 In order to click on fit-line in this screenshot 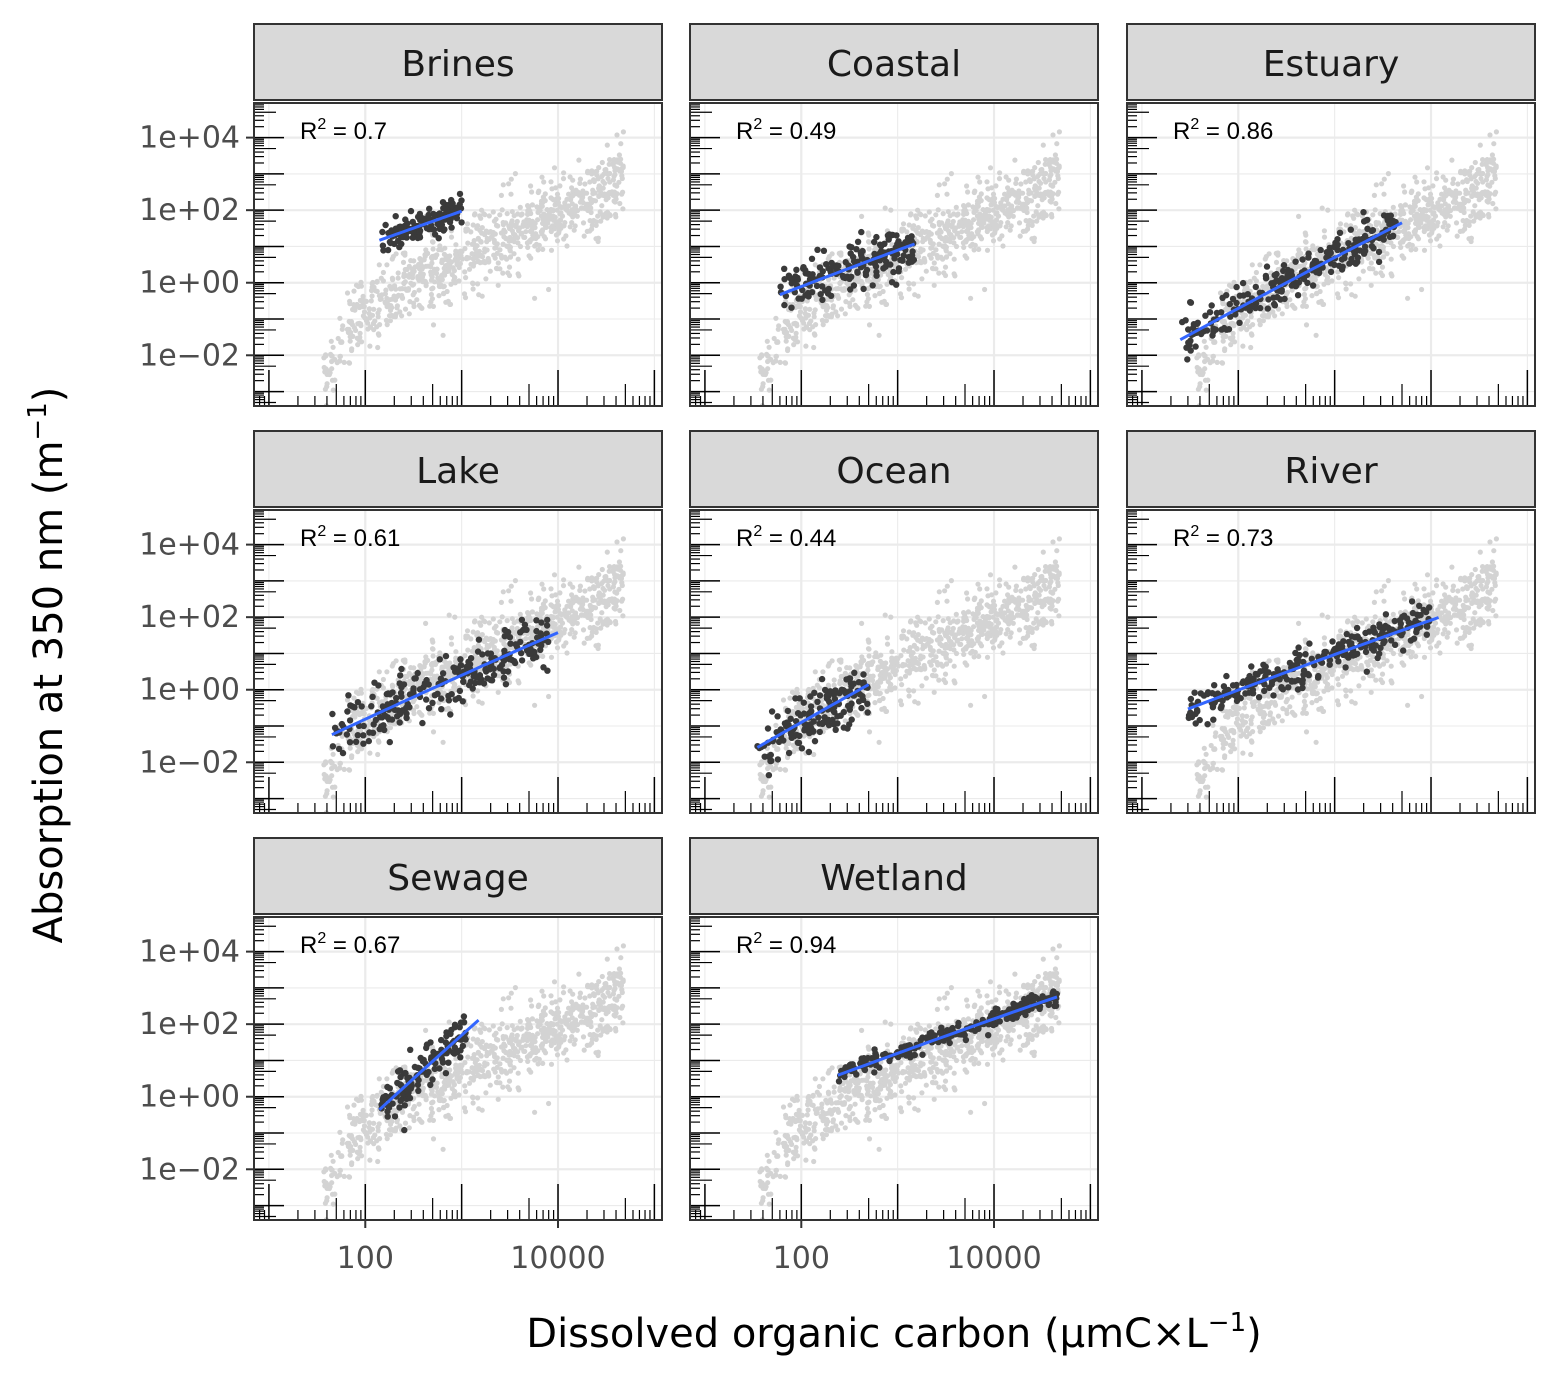, I will do `click(445, 684)`.